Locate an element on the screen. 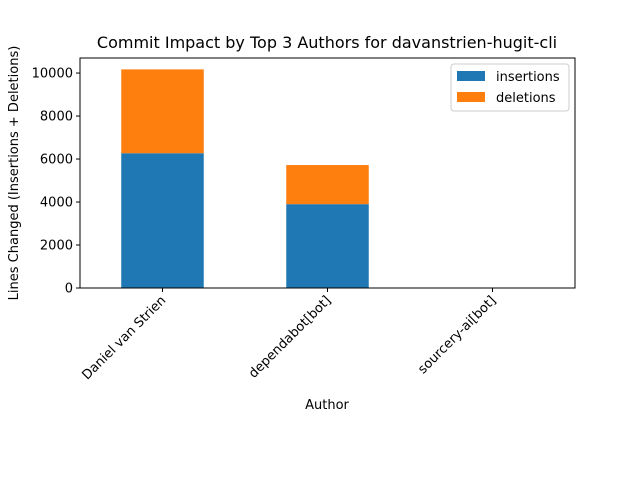  y-tick-label: 6000 is located at coordinates (56, 160).